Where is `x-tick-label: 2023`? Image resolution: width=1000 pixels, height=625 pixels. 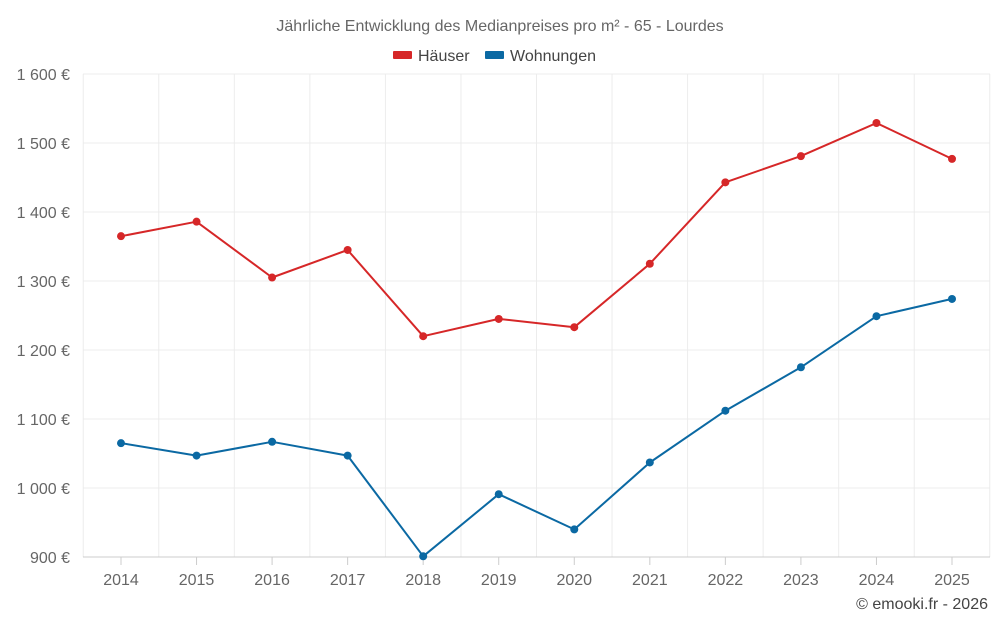
x-tick-label: 2023 is located at coordinates (801, 580).